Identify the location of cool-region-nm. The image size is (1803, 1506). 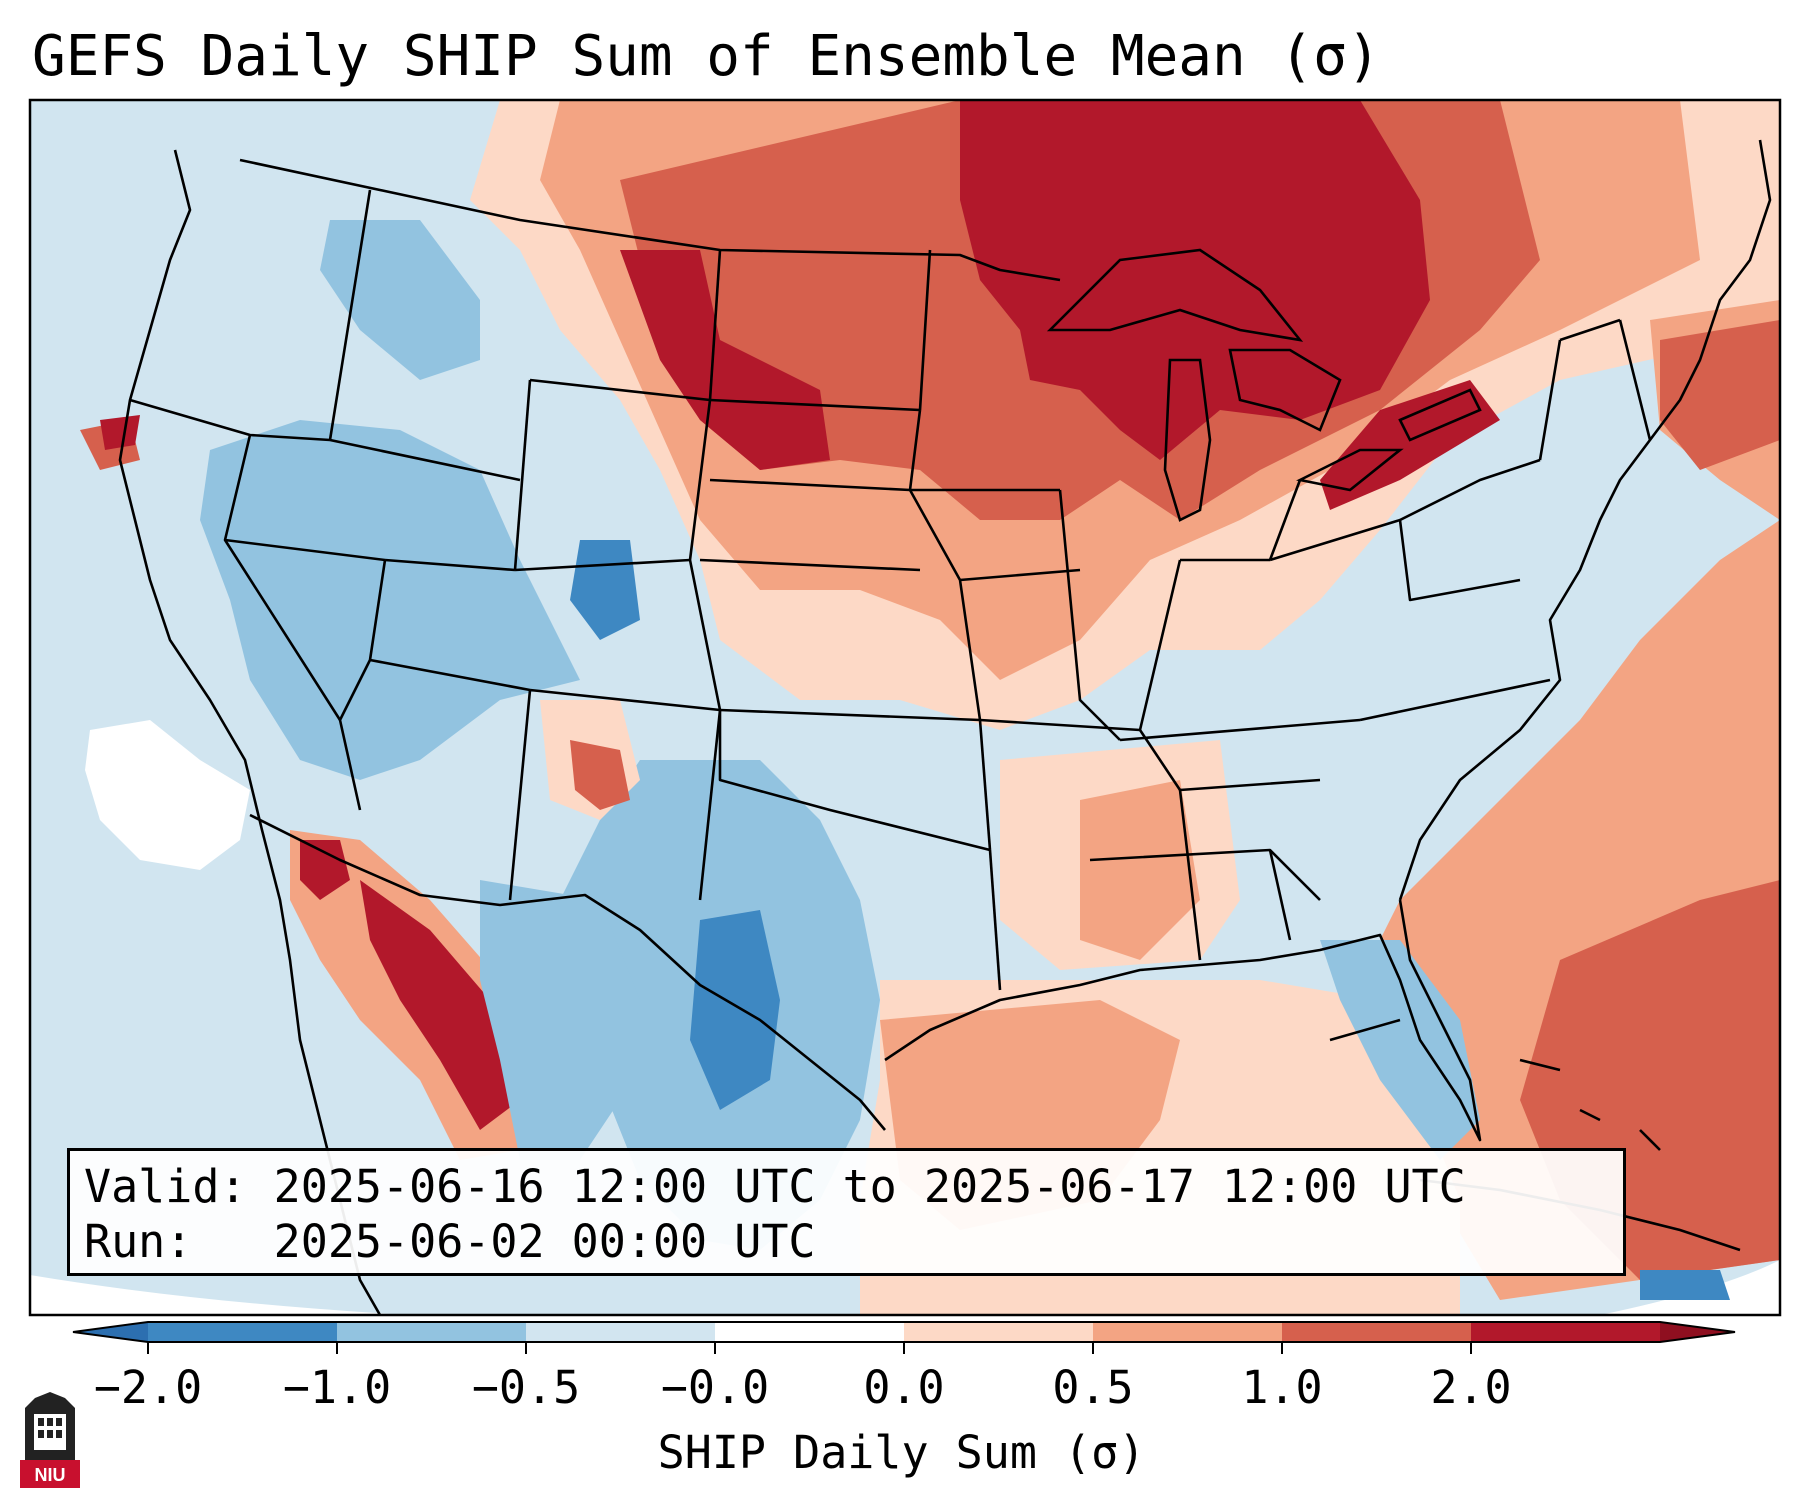
(560, 1020).